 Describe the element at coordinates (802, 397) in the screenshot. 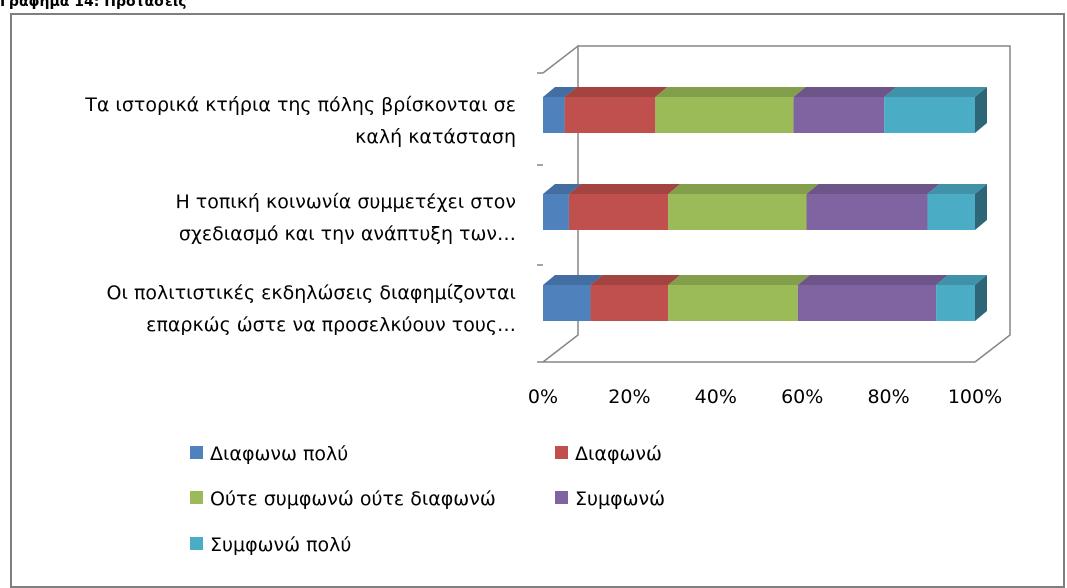

I see `x-tick-label: 60%` at that location.